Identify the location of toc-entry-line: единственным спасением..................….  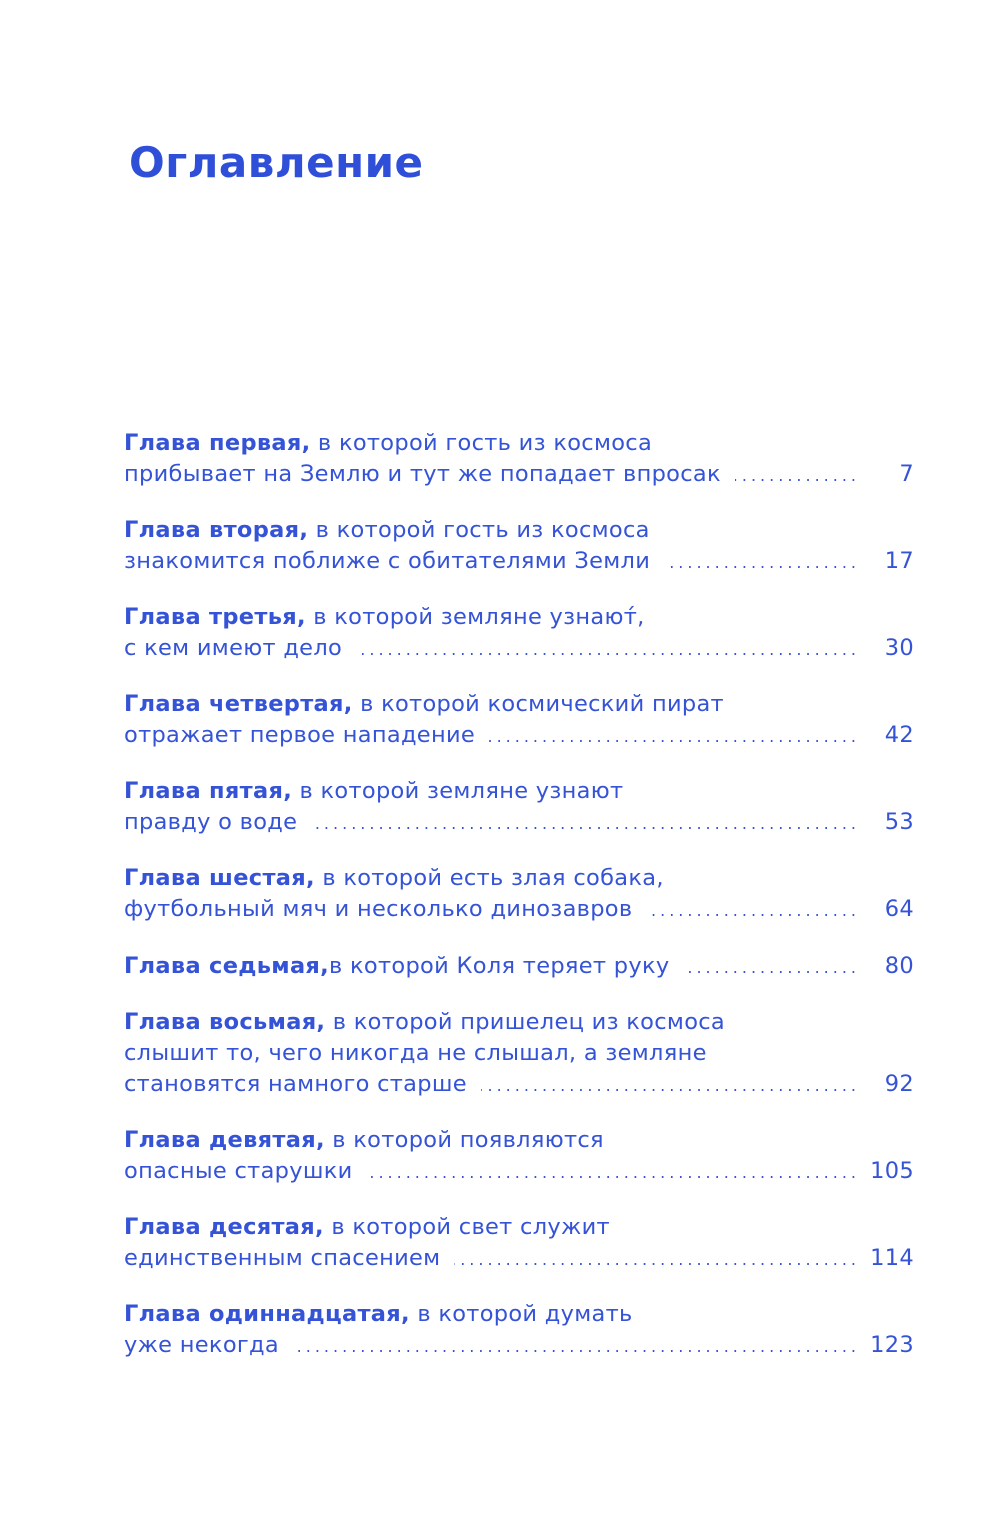
(519, 1258).